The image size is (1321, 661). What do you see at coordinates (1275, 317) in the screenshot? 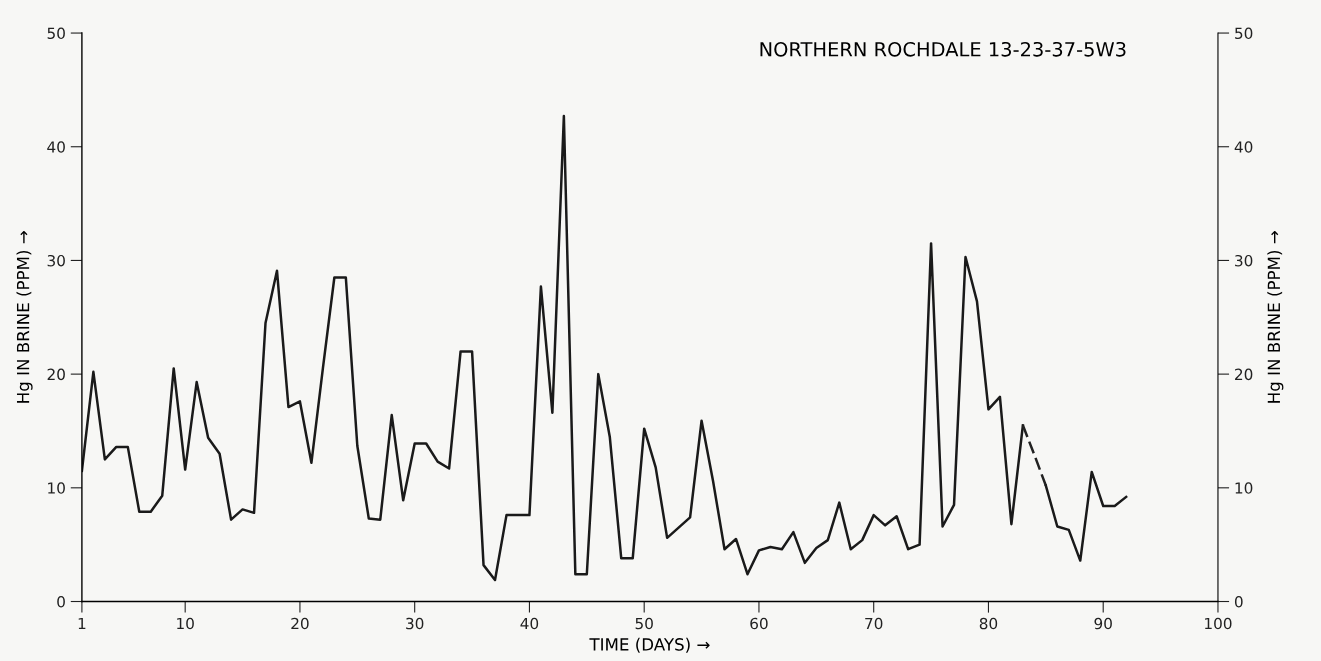
I see `y2-axis-title: Hg IN BRINE (PPM) →` at bounding box center [1275, 317].